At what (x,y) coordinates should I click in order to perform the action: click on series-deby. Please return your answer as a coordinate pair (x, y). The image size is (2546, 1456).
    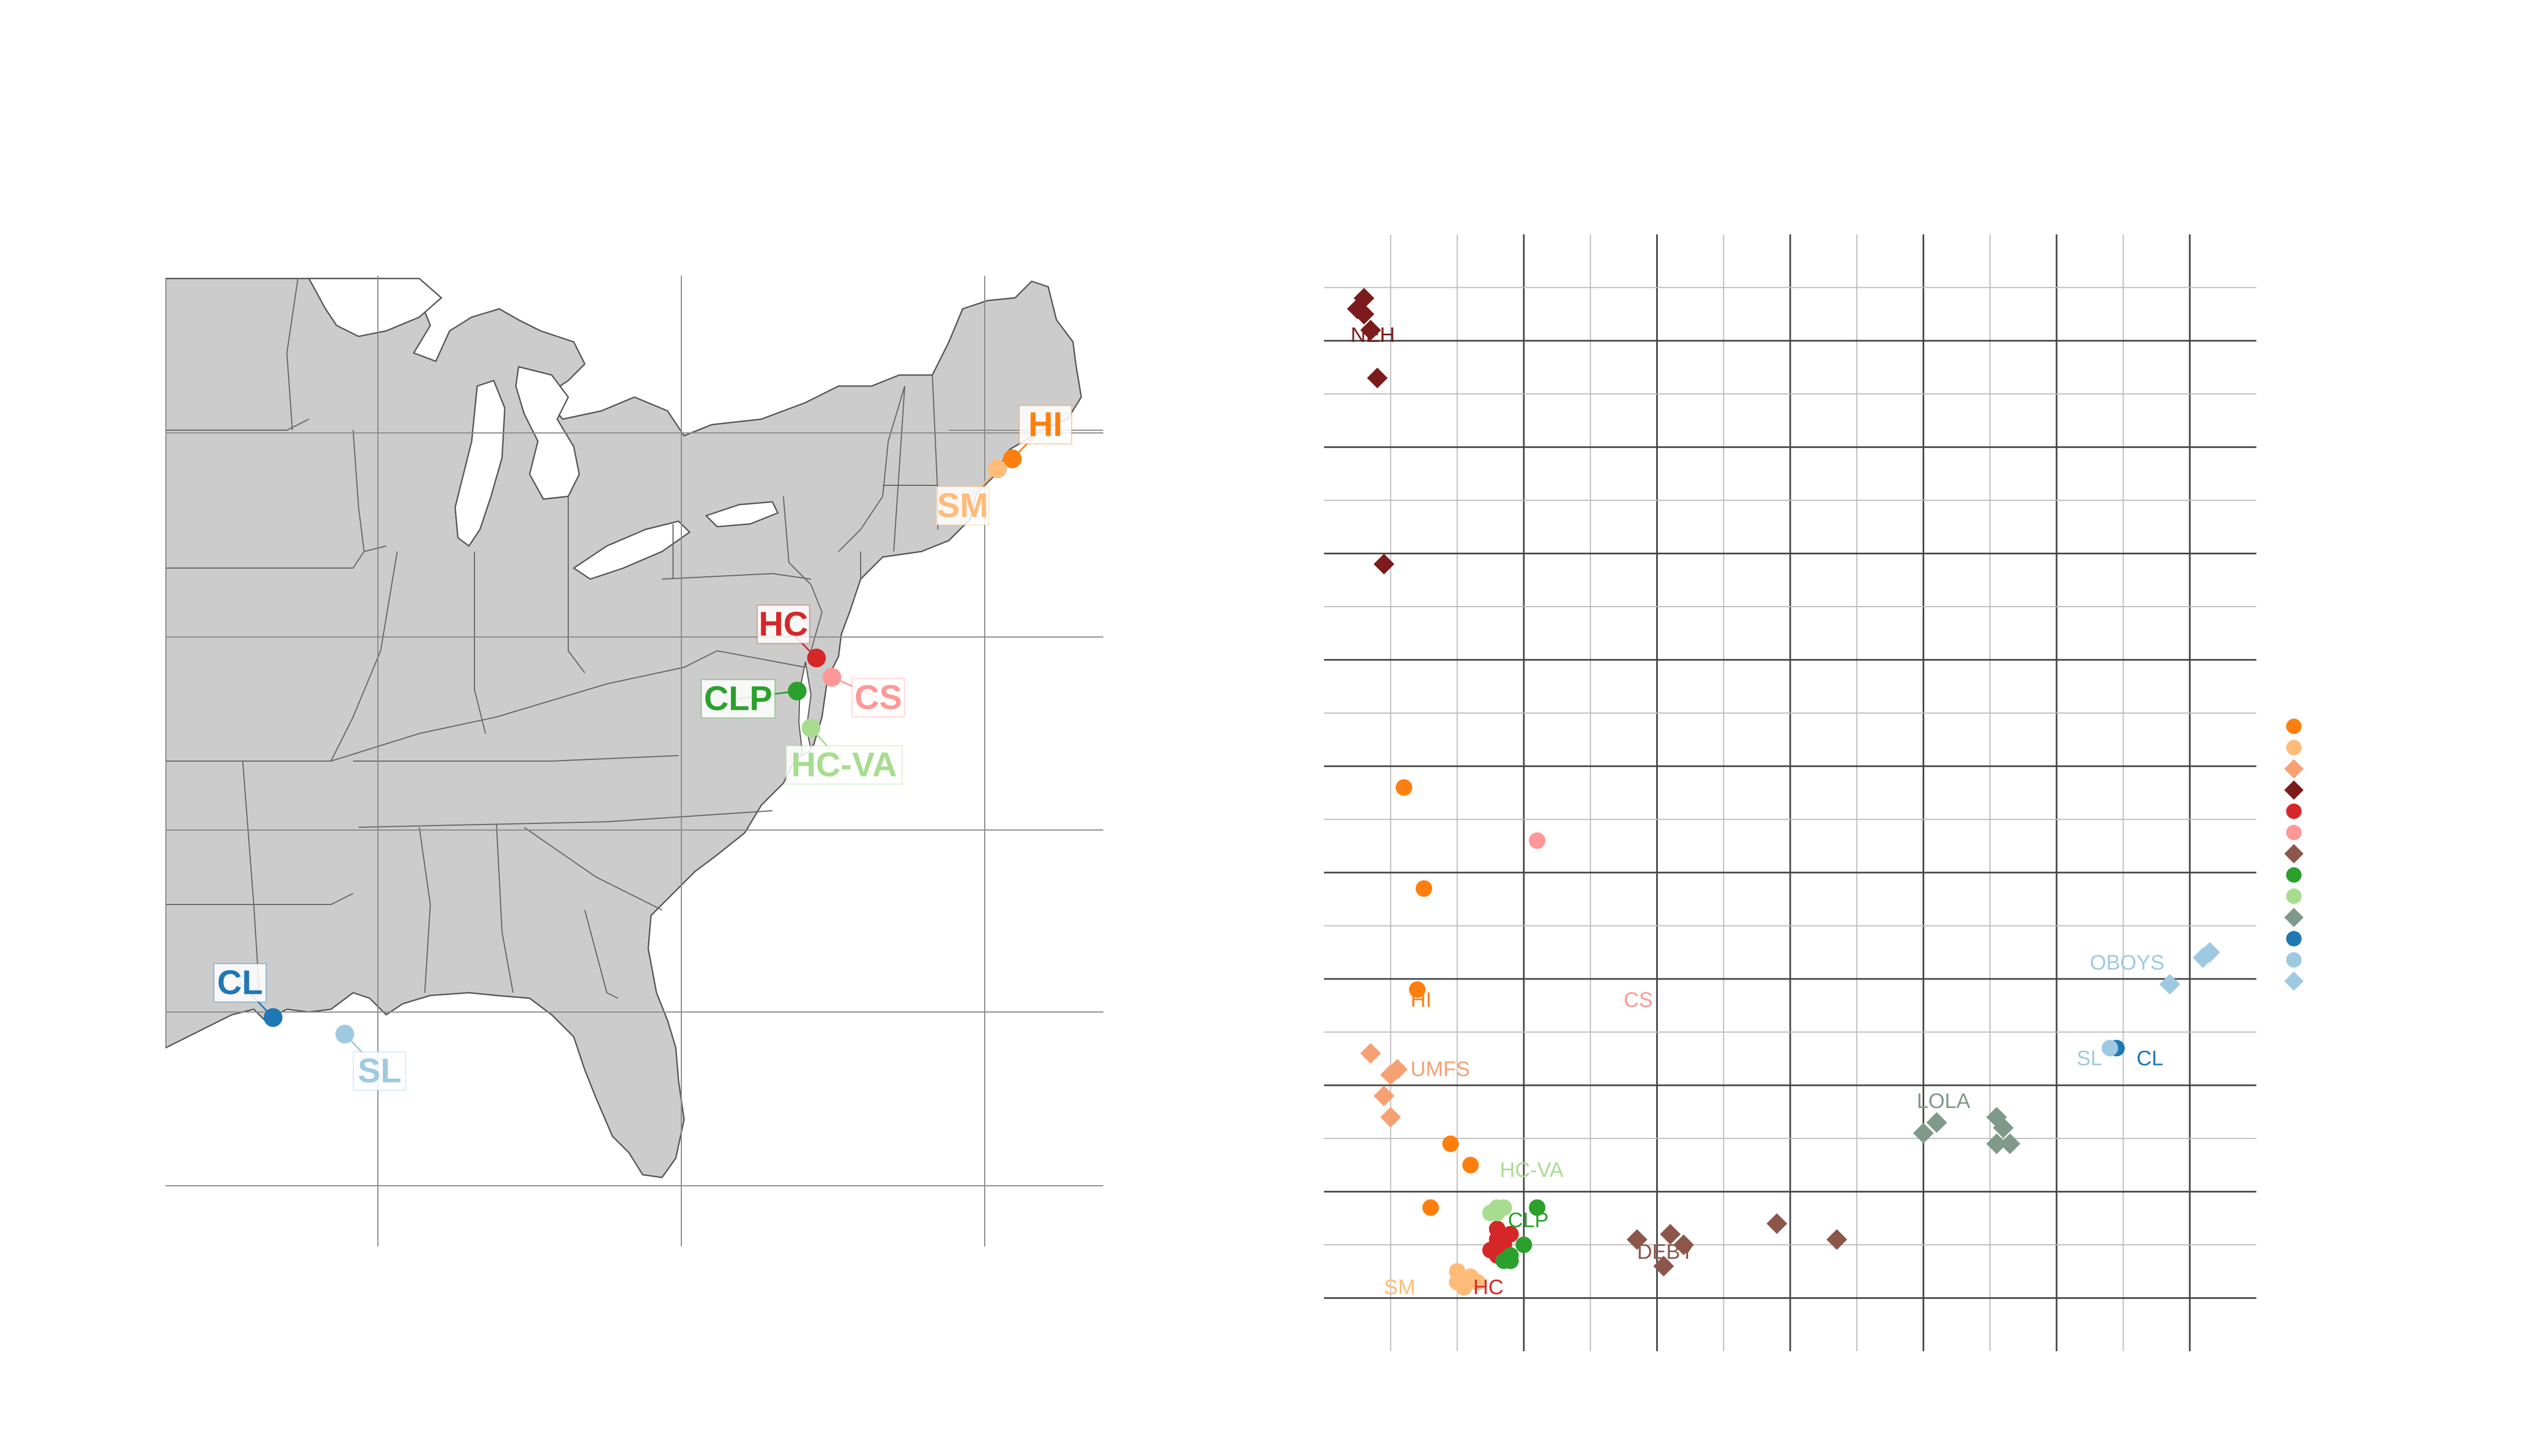
    Looking at the image, I should click on (1737, 1245).